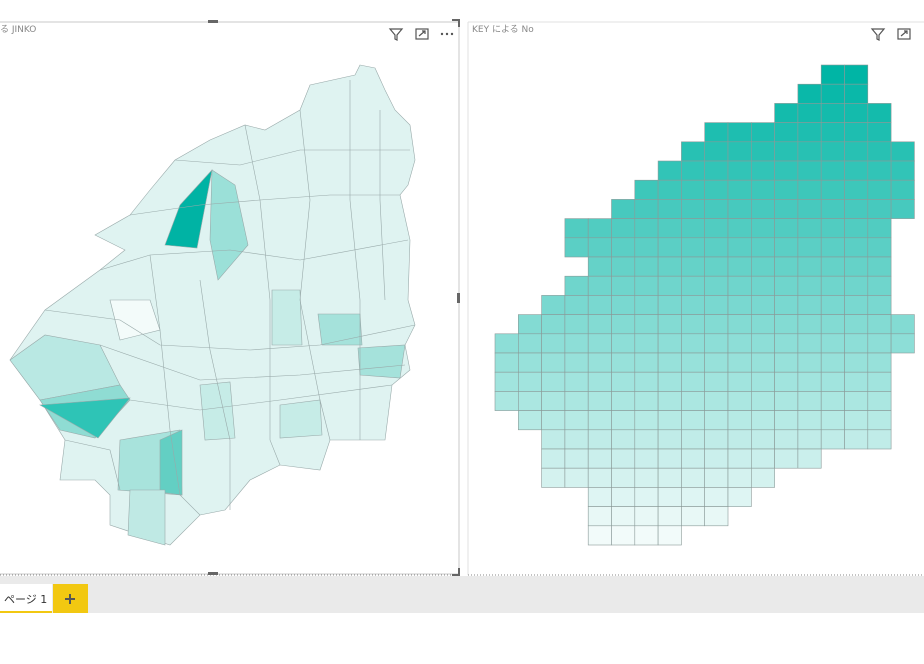 This screenshot has width=924, height=664. What do you see at coordinates (447, 34) in the screenshot?
I see `more-icon` at bounding box center [447, 34].